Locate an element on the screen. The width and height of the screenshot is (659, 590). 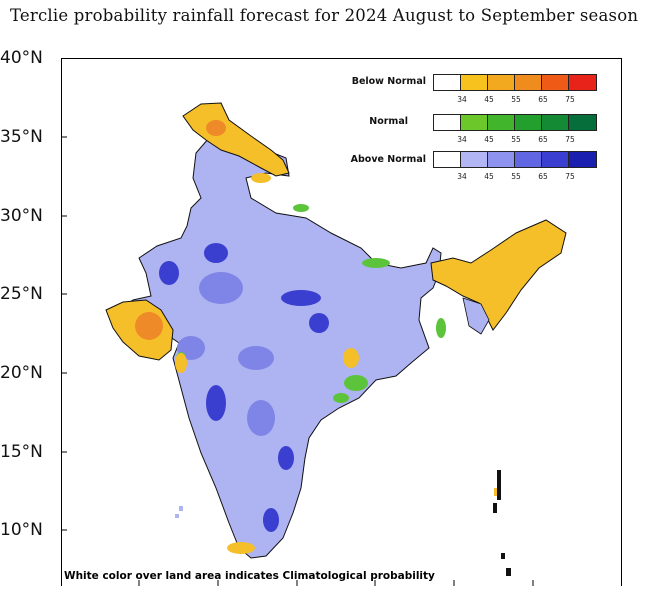
legend-label-normal: Normal is located at coordinates (388, 121).